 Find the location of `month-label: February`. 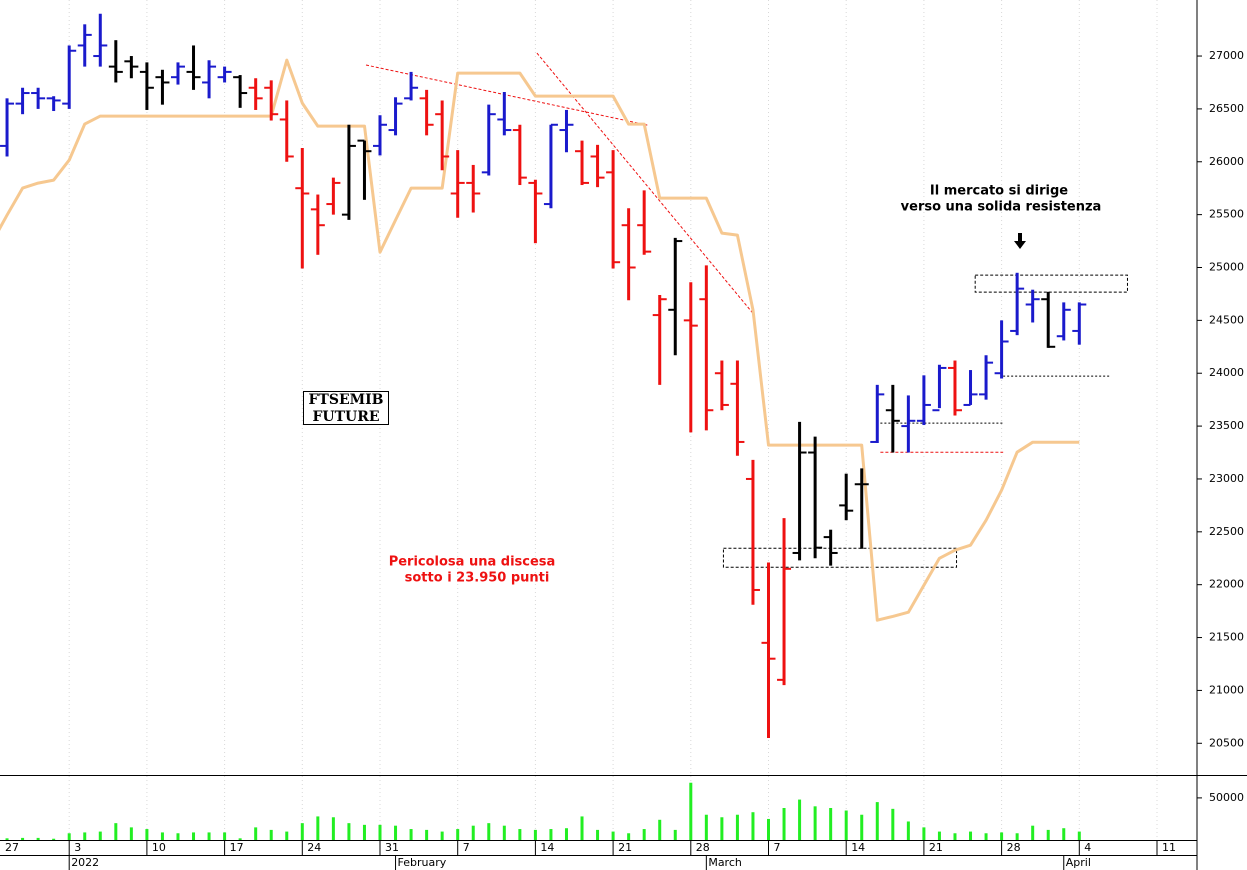

month-label: February is located at coordinates (422, 862).